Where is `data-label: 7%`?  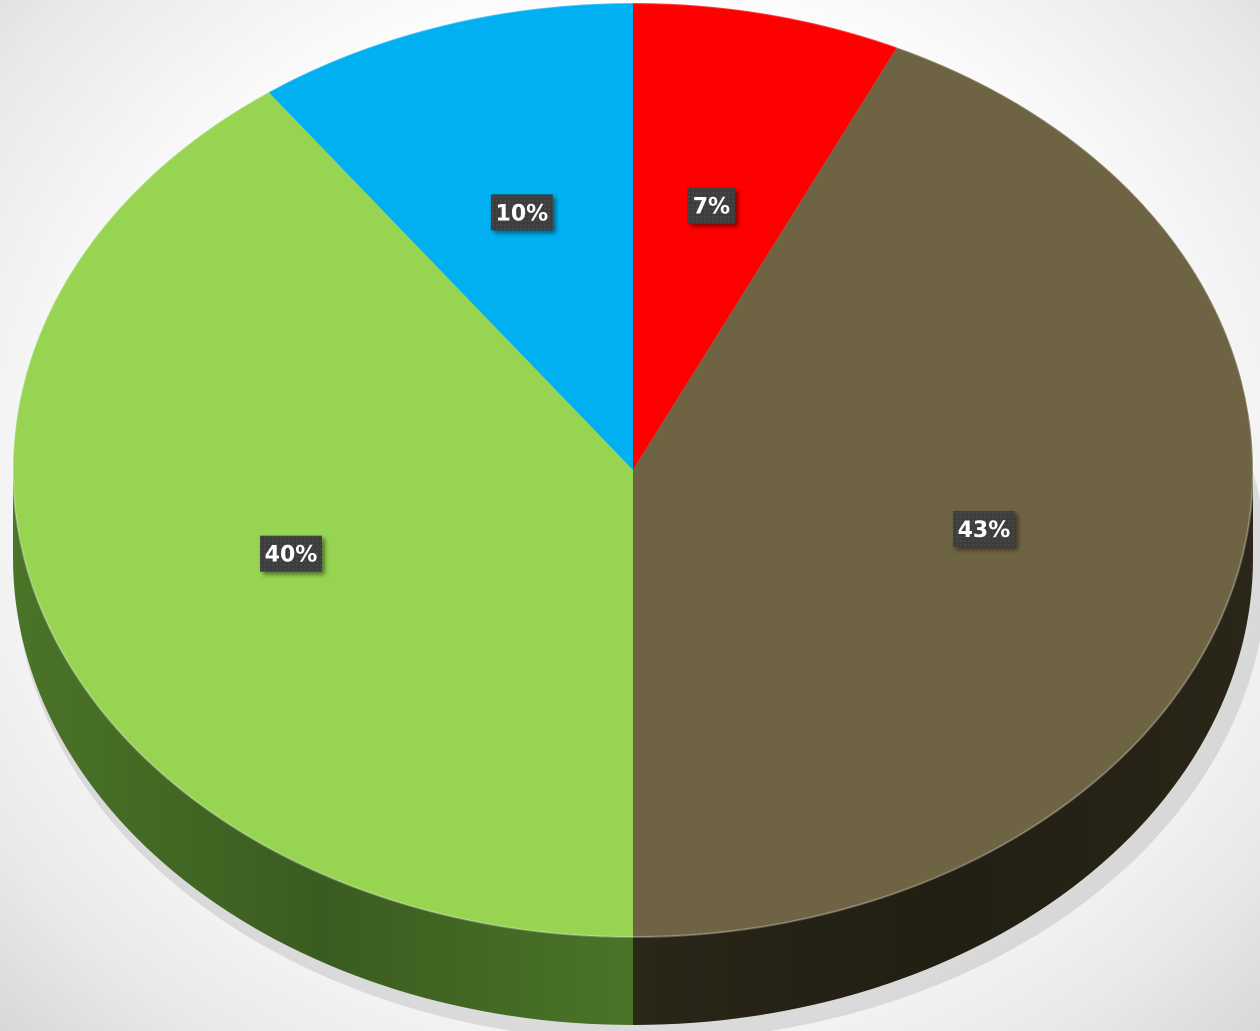 data-label: 7% is located at coordinates (711, 205).